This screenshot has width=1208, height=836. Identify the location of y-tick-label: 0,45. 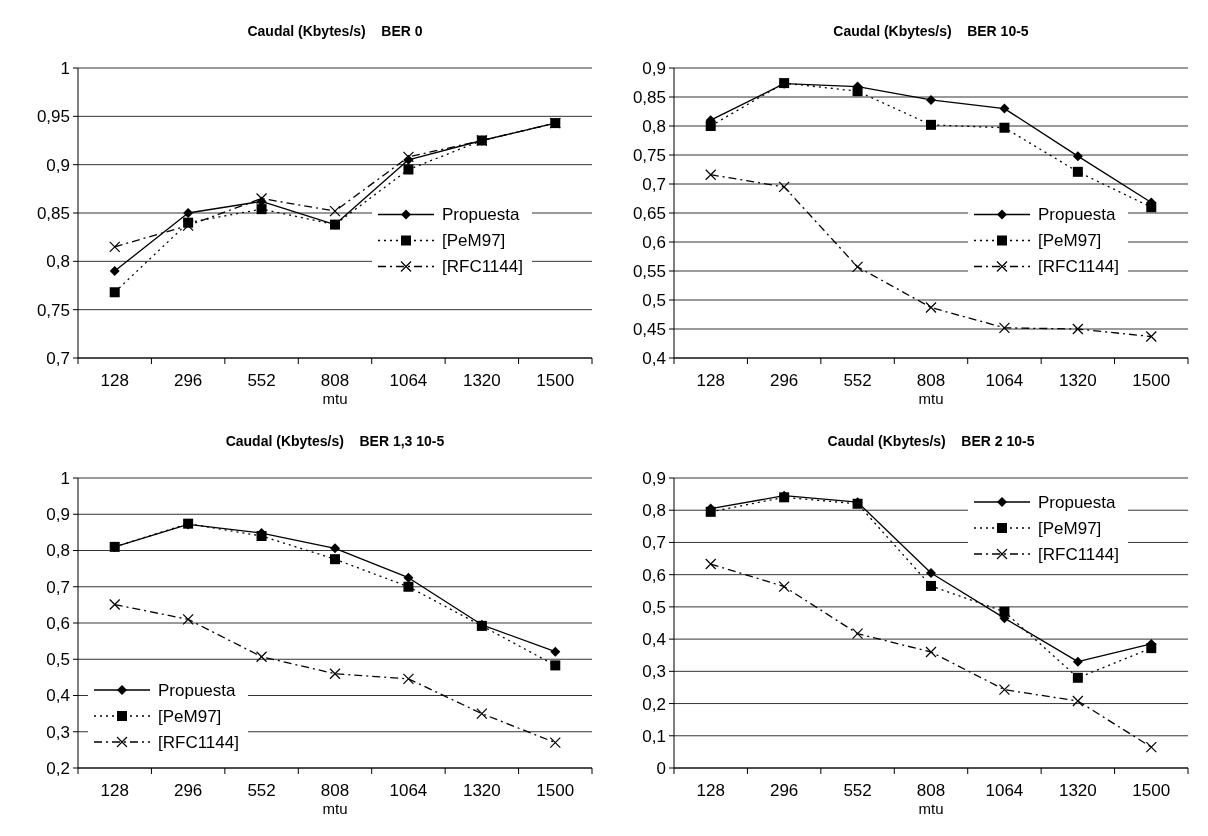
(649, 329).